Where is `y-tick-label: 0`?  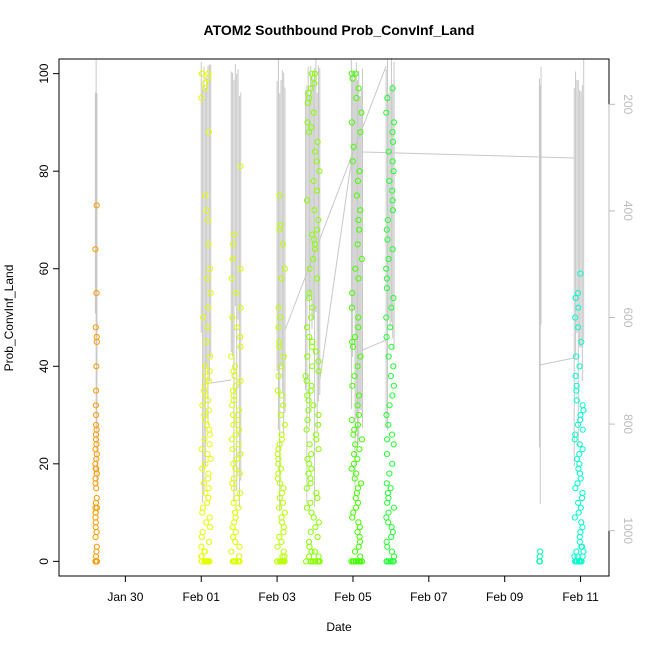
y-tick-label: 0 is located at coordinates (44, 561).